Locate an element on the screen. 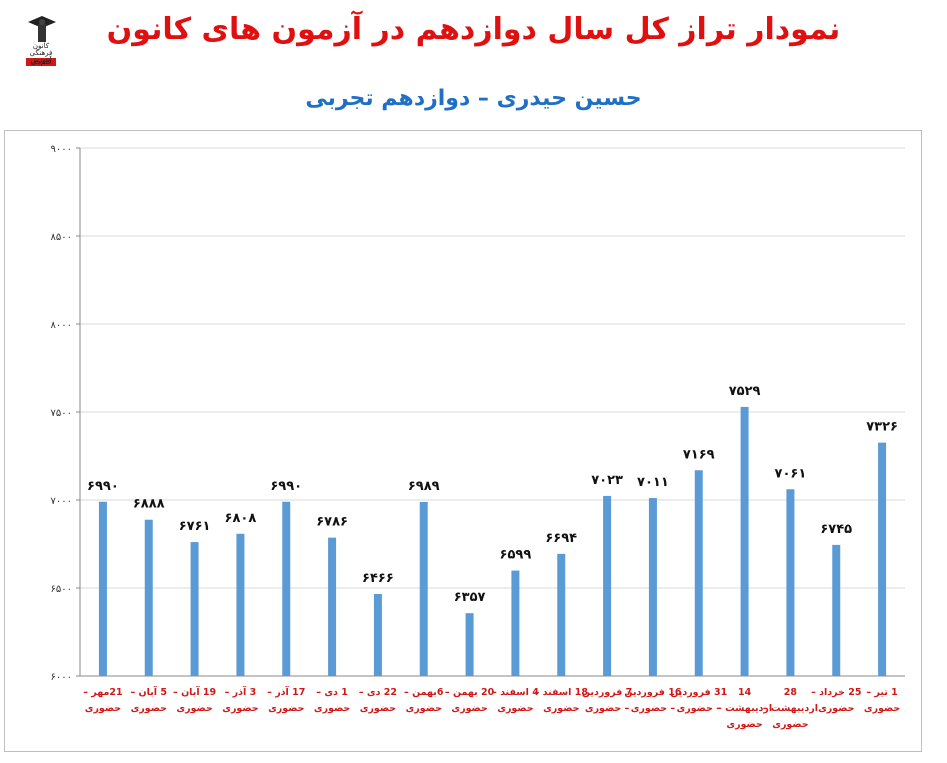  logo-text: آموزش is located at coordinates (41, 59).